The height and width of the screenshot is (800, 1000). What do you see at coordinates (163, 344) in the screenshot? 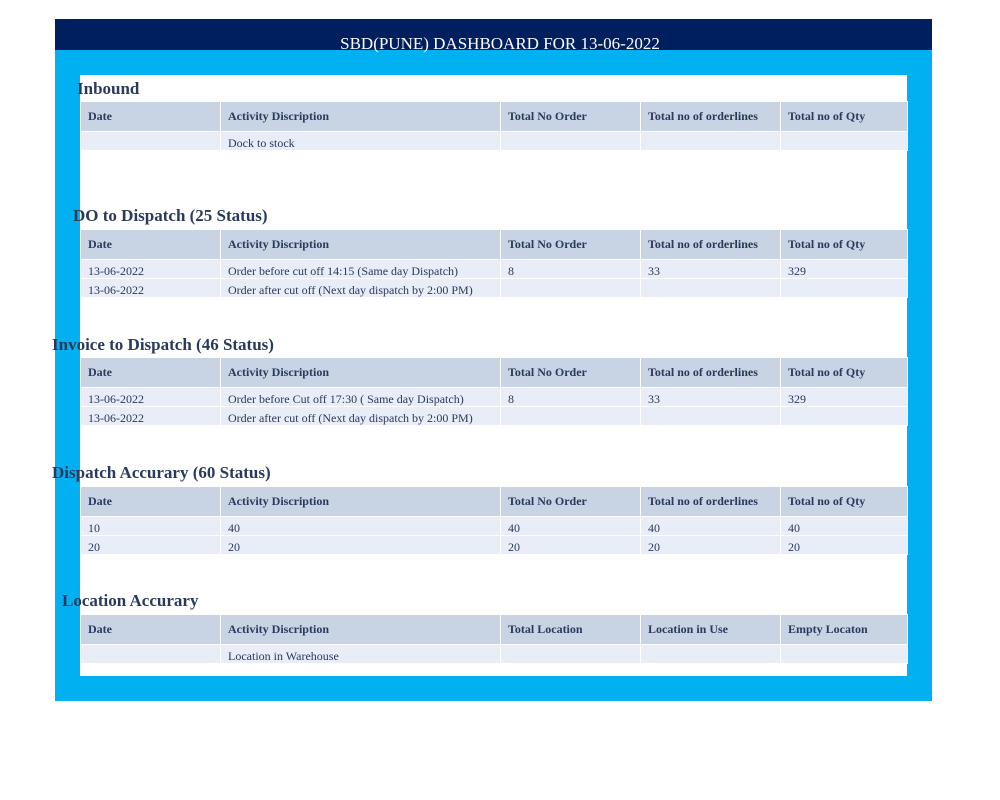
I see `section-title: Invoice to Dispatch (46 Status)` at bounding box center [163, 344].